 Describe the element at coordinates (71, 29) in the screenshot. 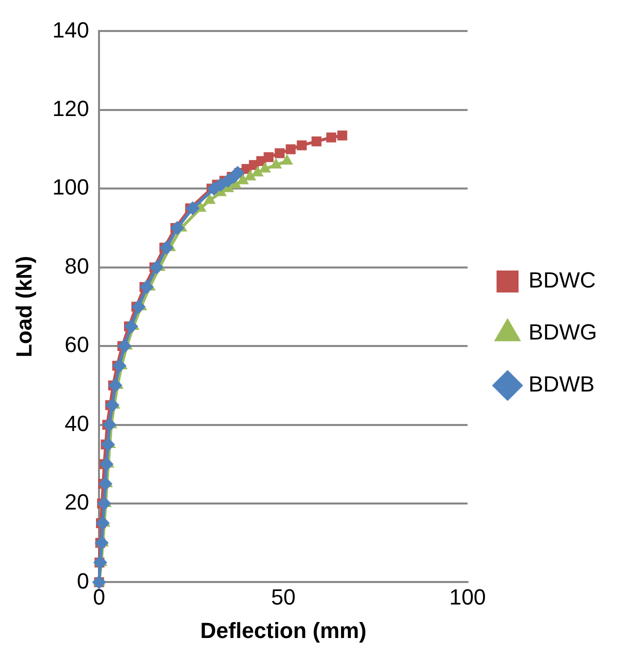

I see `y-tick-label: 140` at that location.